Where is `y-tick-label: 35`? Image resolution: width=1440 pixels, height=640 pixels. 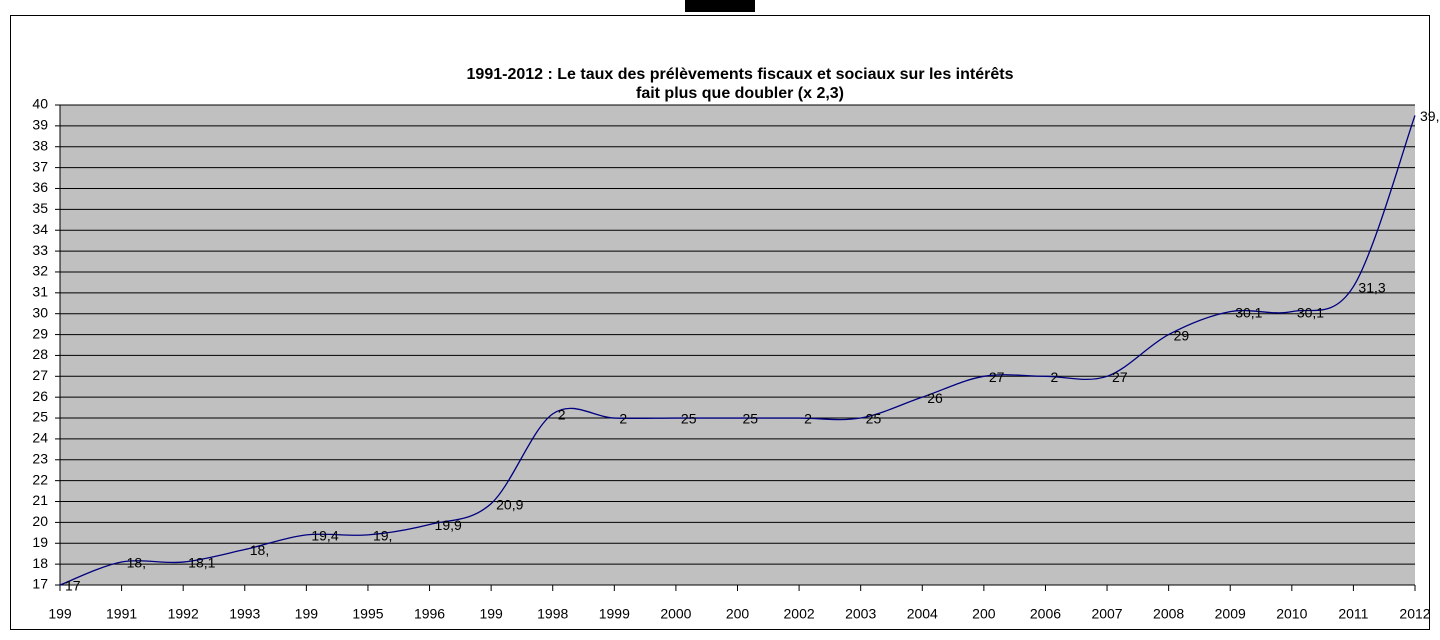
y-tick-label: 35 is located at coordinates (40, 208).